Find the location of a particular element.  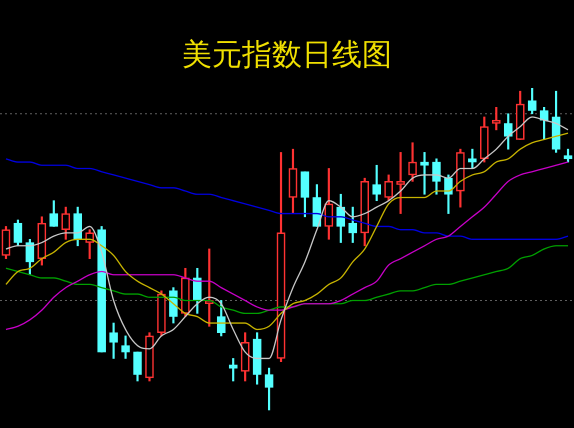

chart-title: 美元指数日线图 is located at coordinates (287, 55).